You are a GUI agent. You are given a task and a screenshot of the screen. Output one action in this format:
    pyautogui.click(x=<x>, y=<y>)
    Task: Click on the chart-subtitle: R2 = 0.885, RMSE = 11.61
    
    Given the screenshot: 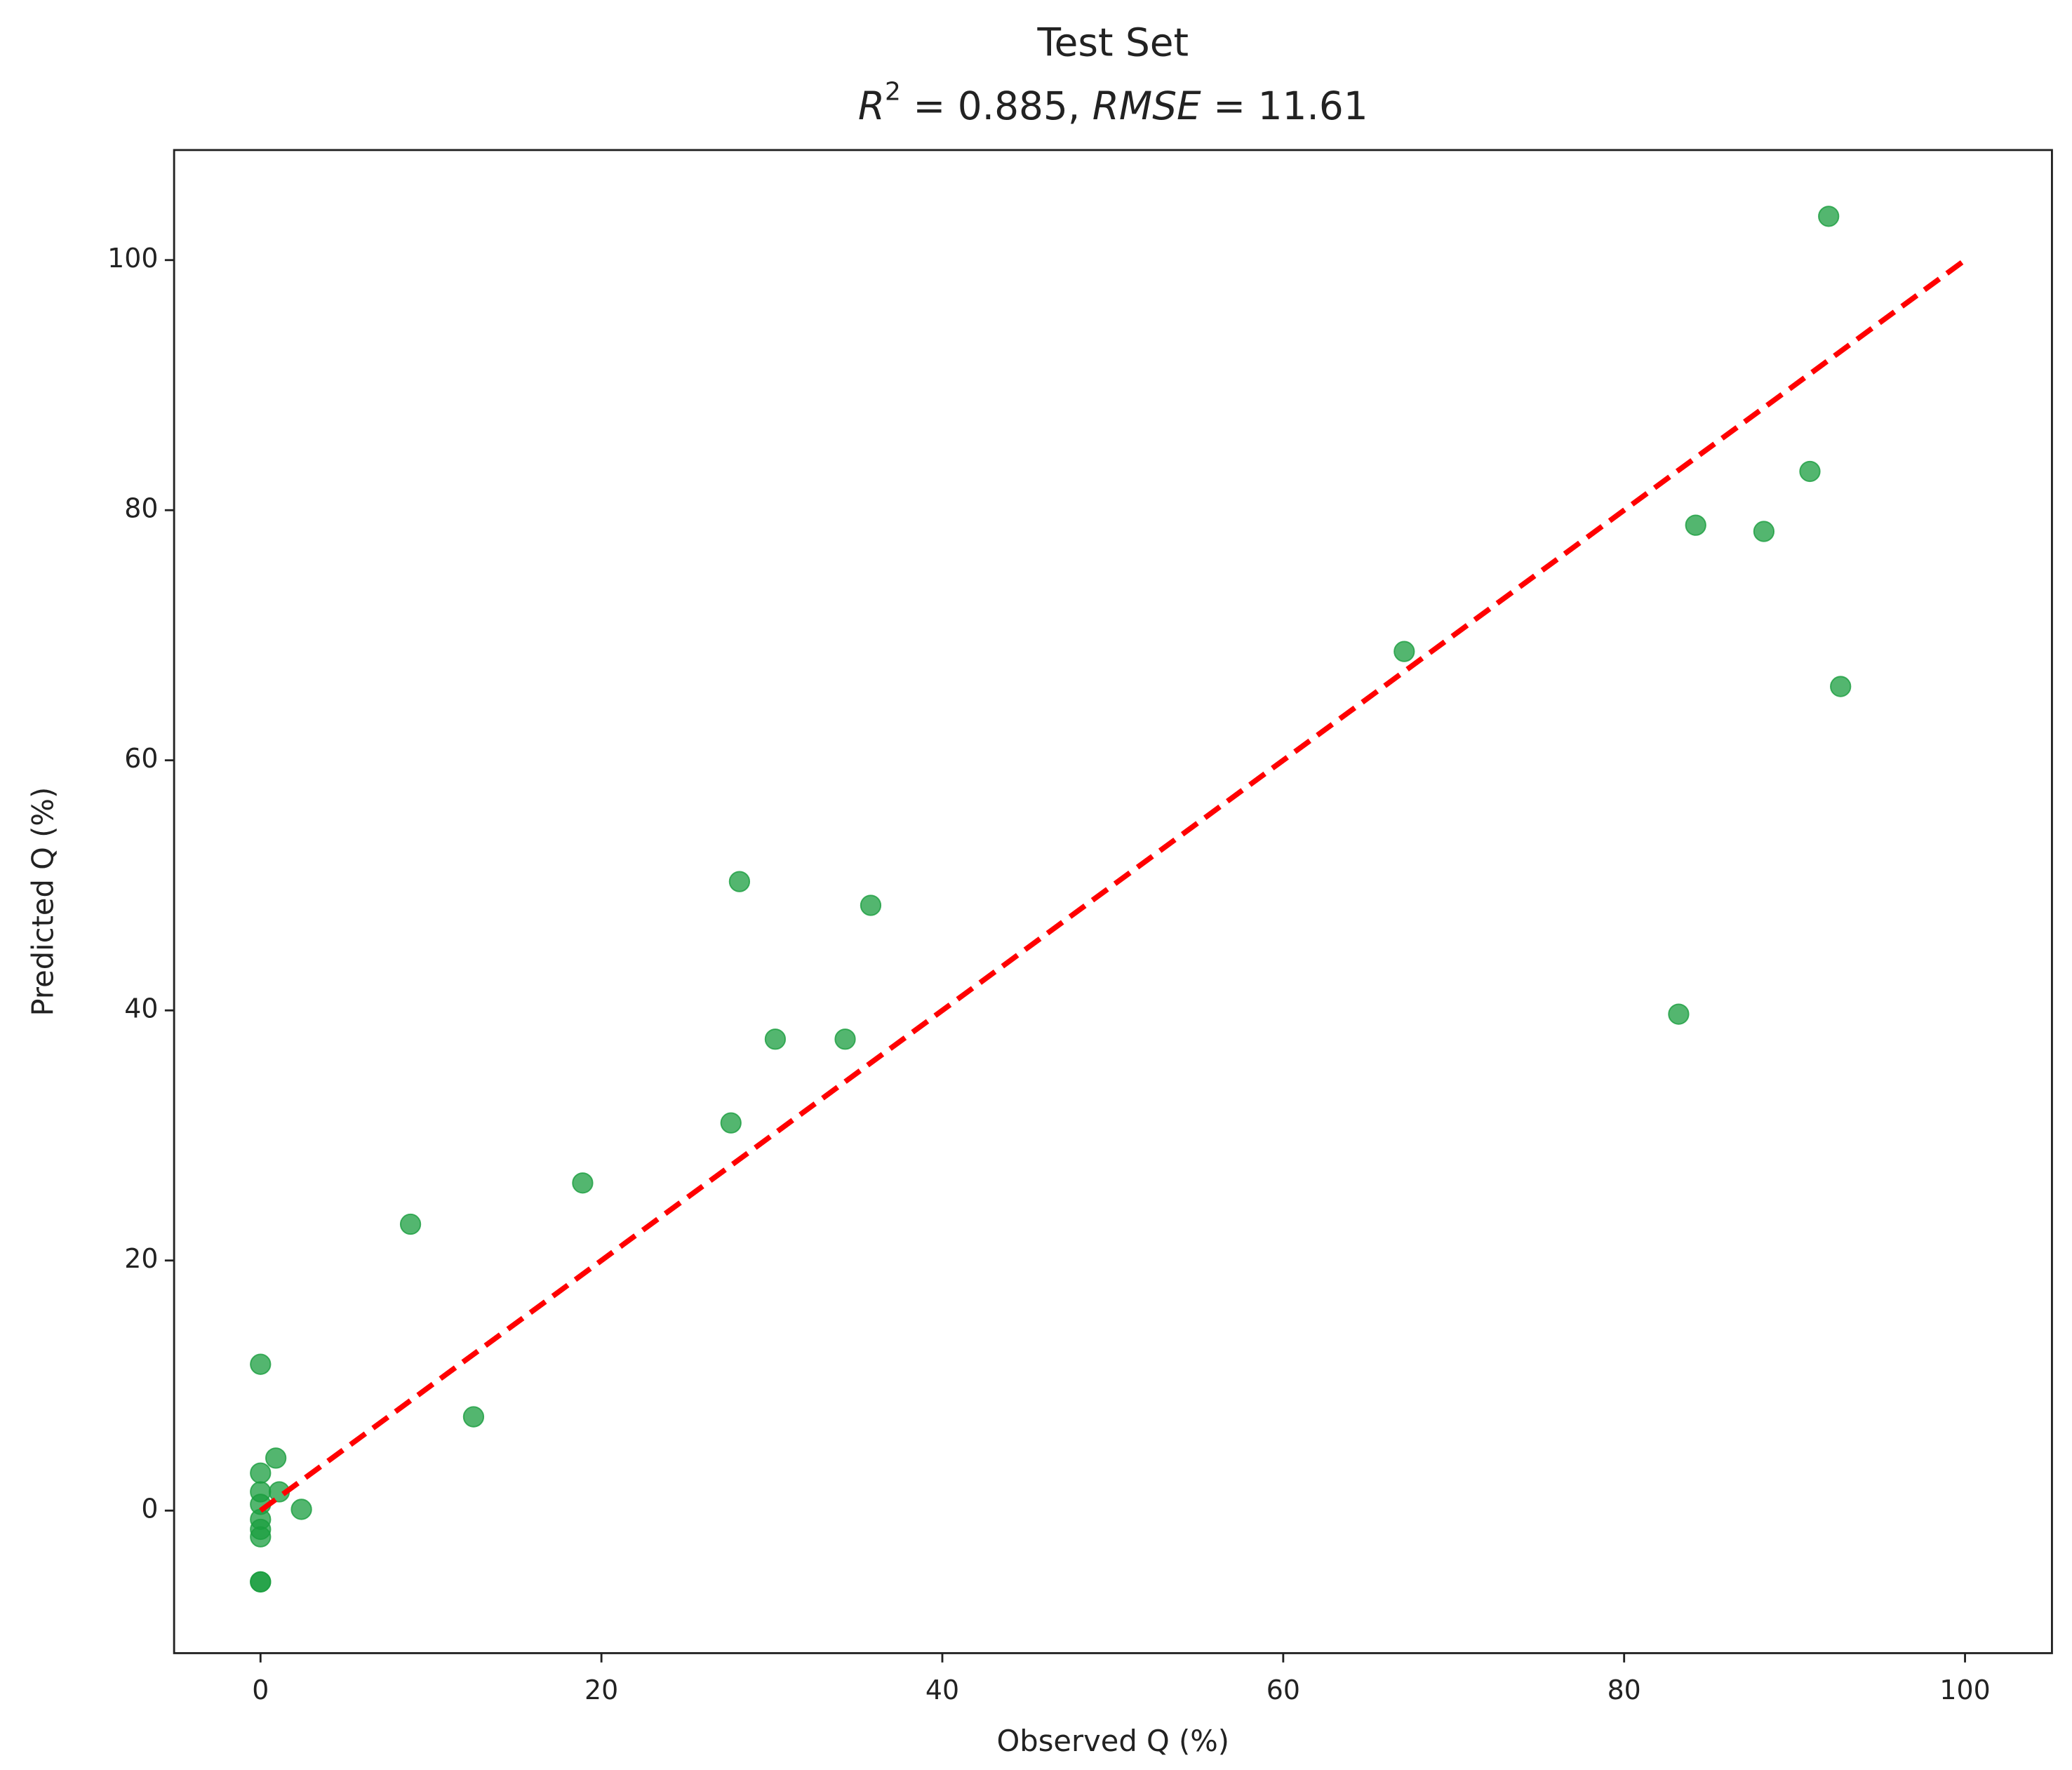 What is the action you would take?
    pyautogui.click(x=1113, y=103)
    